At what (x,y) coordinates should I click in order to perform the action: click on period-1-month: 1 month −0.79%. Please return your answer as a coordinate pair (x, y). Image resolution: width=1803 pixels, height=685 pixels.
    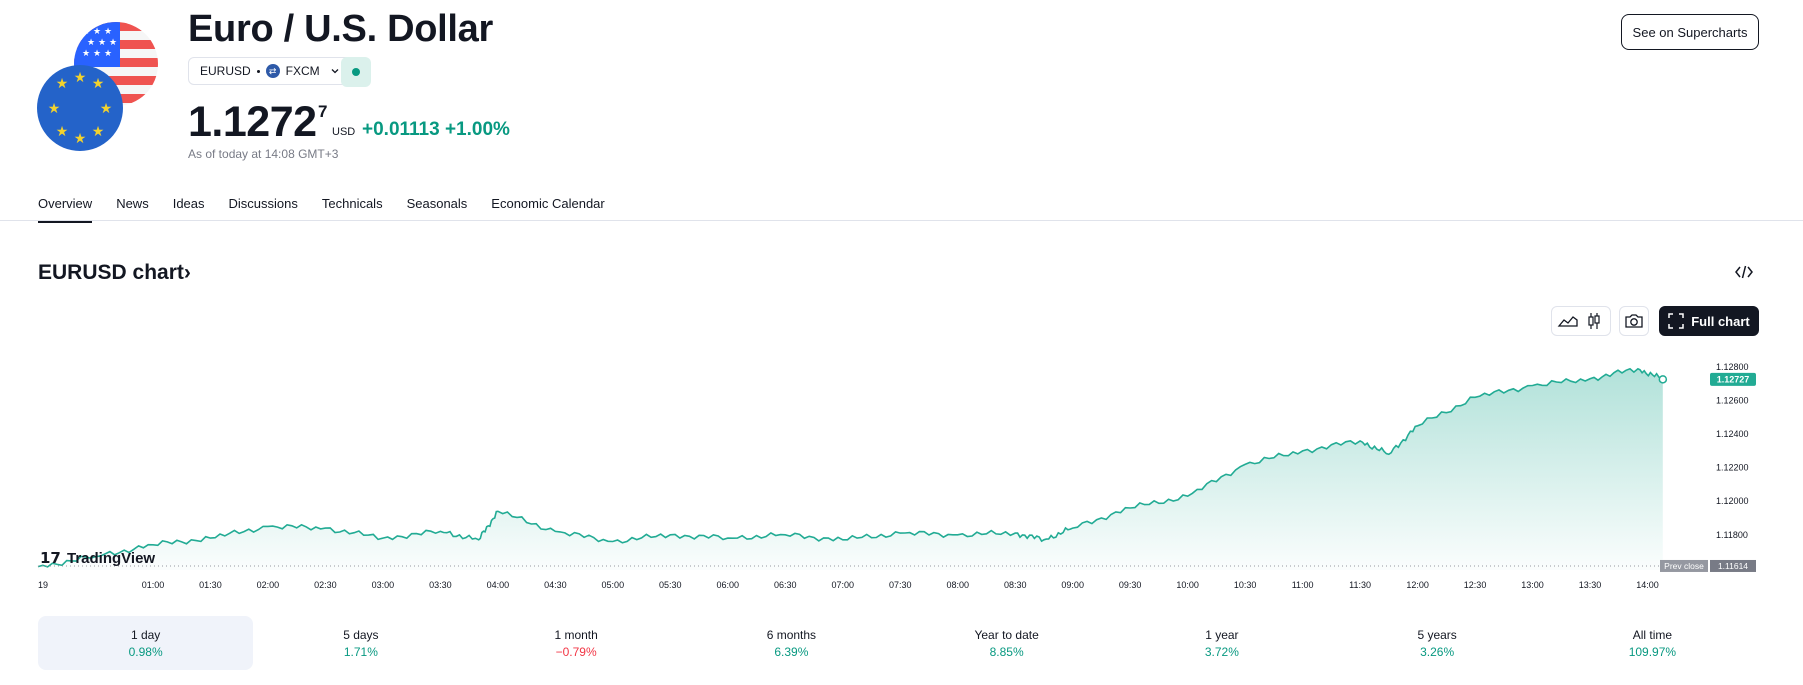
    Looking at the image, I should click on (576, 643).